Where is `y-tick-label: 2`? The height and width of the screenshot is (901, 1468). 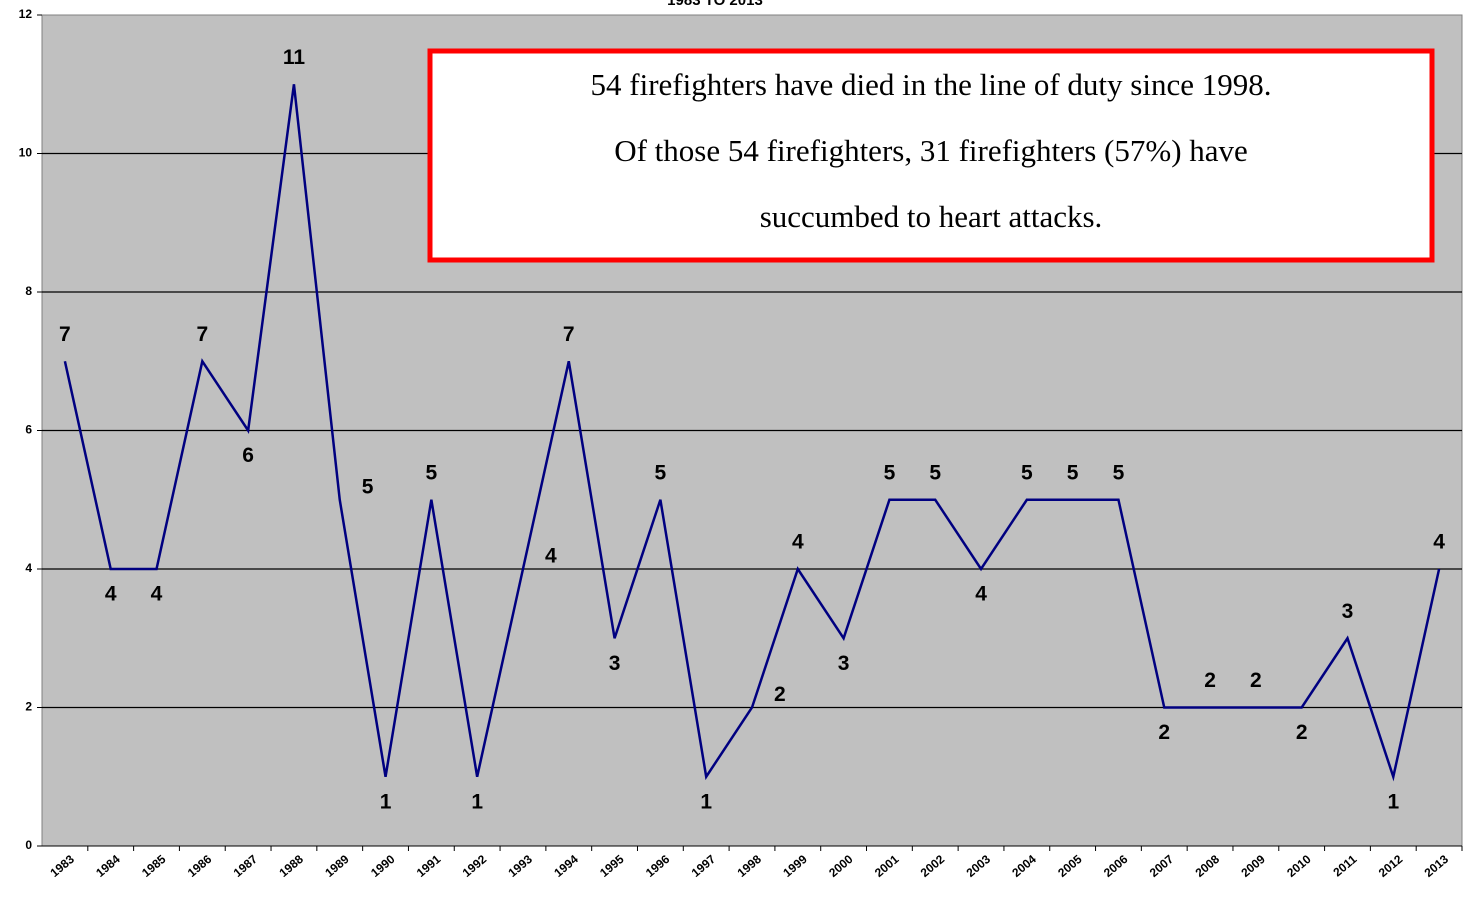
y-tick-label: 2 is located at coordinates (28, 707).